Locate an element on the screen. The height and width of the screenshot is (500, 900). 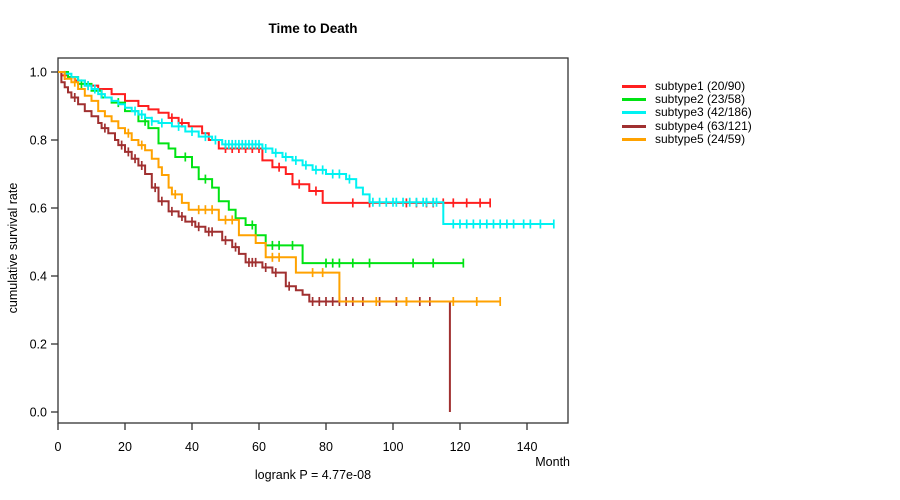
x-tick-label: 60 is located at coordinates (259, 447).